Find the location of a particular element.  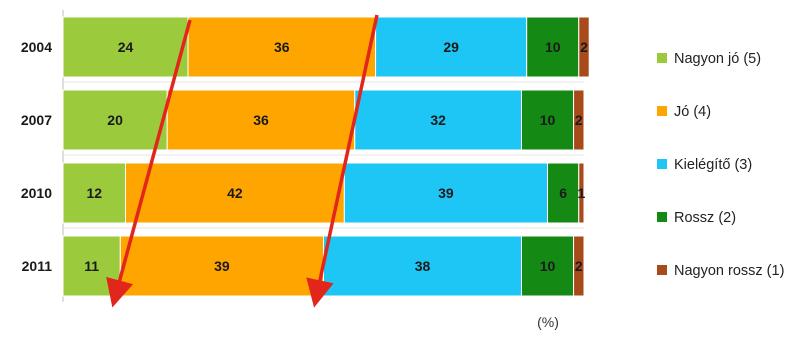

legend-entry: Jó (4) is located at coordinates (692, 112).